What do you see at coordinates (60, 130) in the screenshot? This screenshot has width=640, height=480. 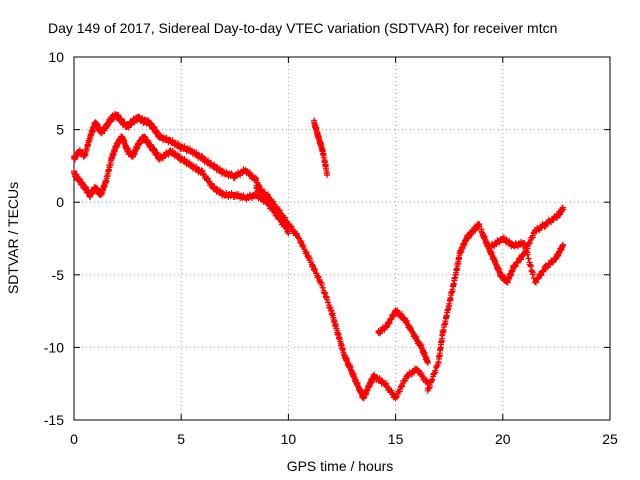 I see `y-tick-label: 5` at bounding box center [60, 130].